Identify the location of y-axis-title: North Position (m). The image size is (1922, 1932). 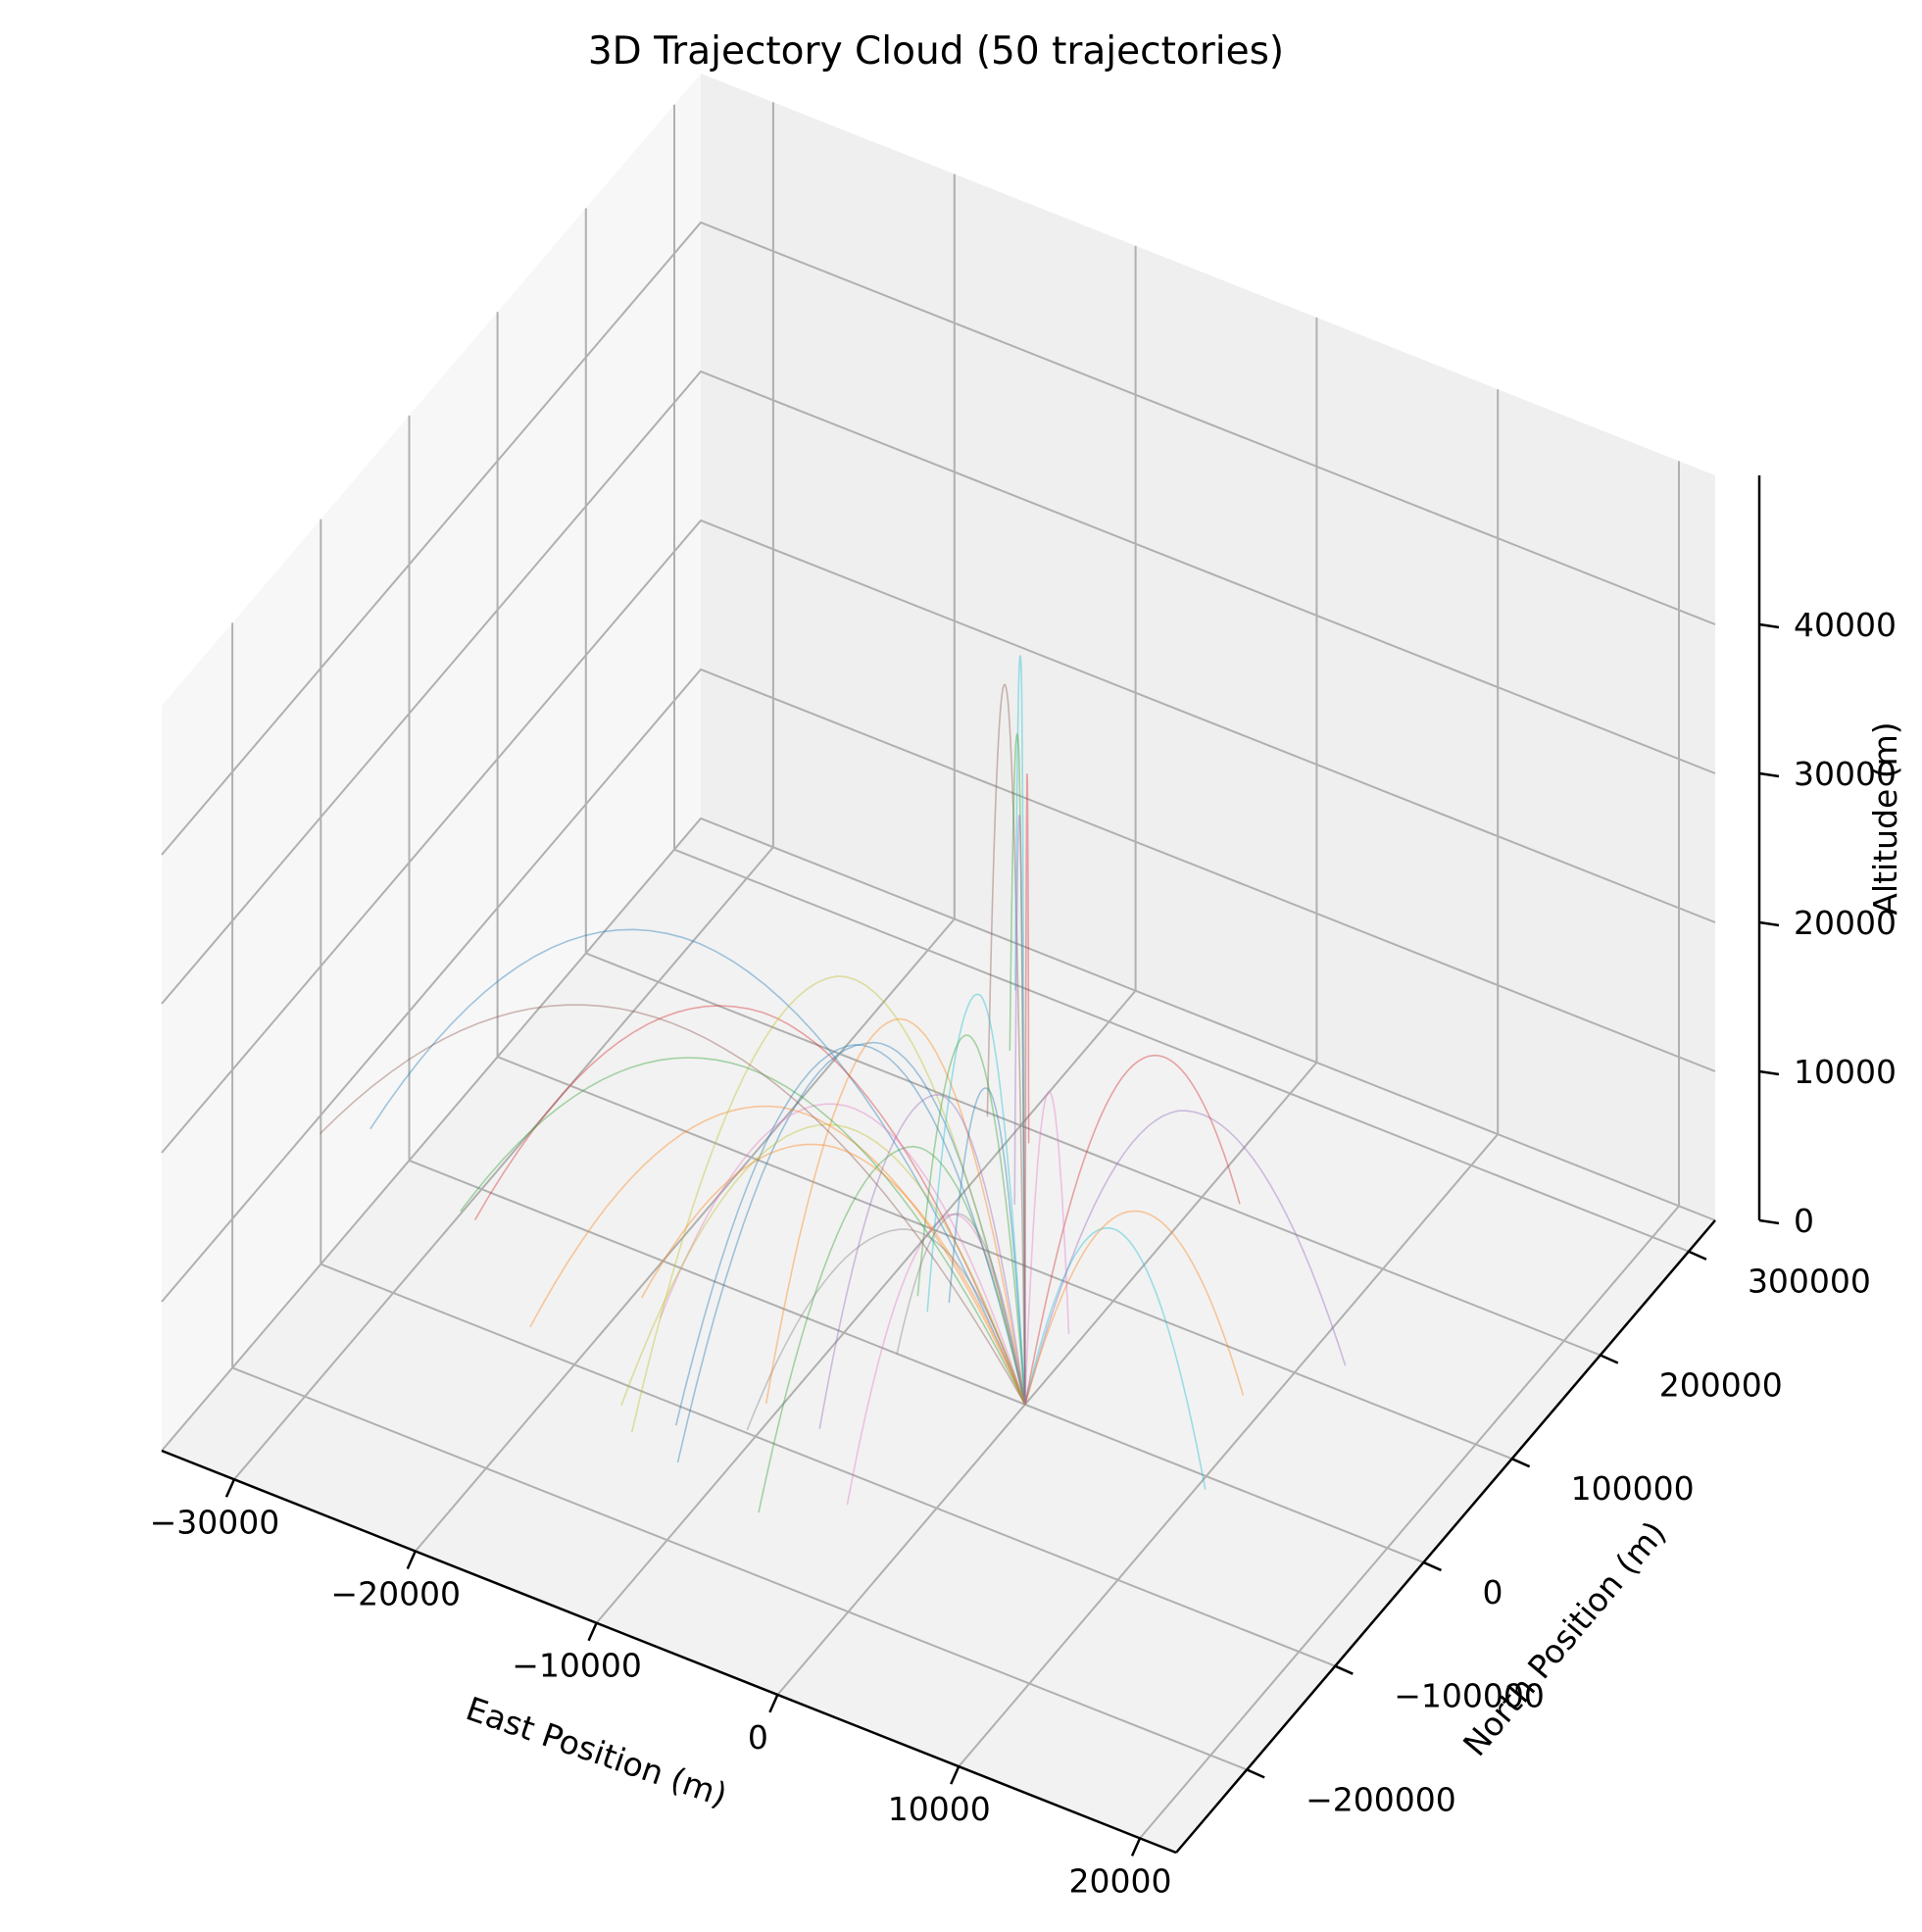
(1564, 1638).